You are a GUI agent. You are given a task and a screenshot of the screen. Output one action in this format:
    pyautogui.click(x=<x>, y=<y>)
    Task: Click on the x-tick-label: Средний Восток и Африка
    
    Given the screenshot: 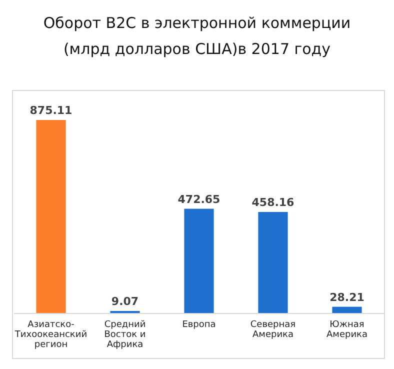 What is the action you would take?
    pyautogui.click(x=125, y=335)
    